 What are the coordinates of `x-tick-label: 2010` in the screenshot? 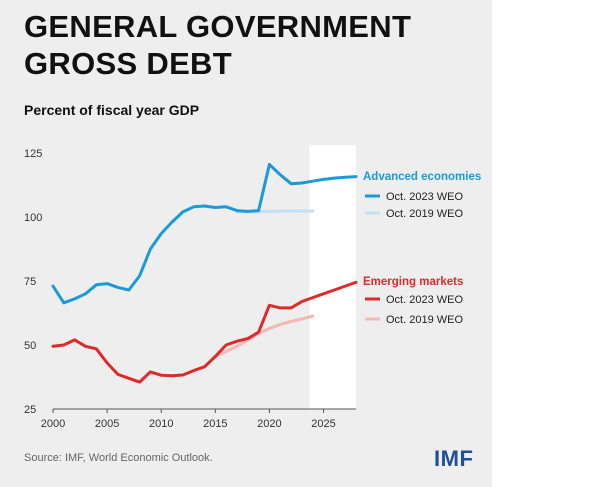 It's located at (161, 424).